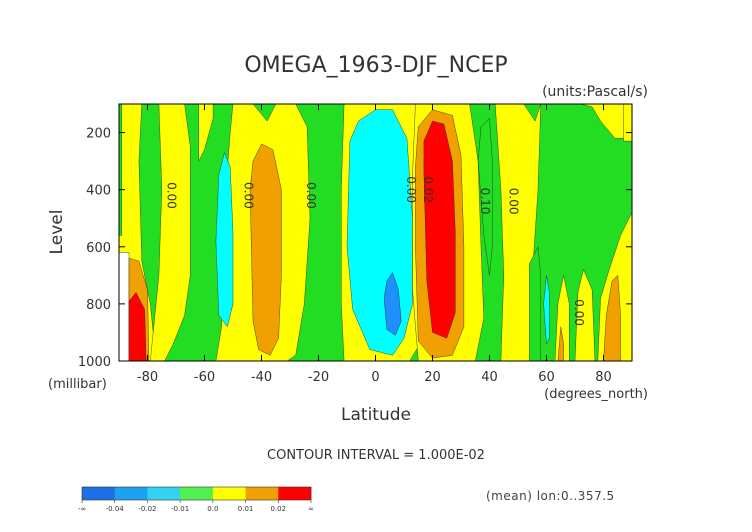 The image size is (752, 532). Describe the element at coordinates (94, 362) in the screenshot. I see `y-tick-label: 1000` at that location.